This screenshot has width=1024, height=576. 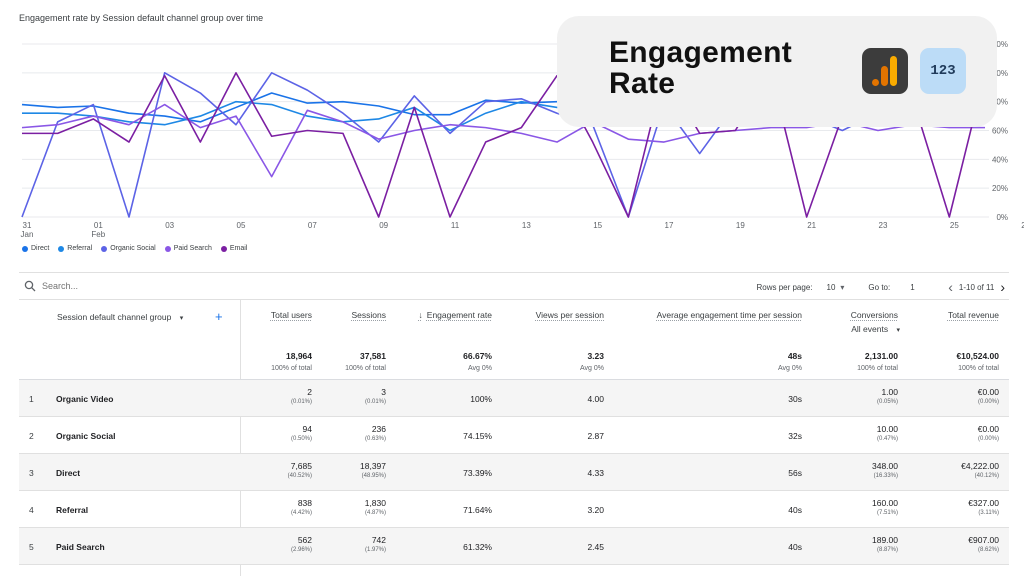 I want to click on cell-views-per-session: 2.45, so click(x=595, y=547).